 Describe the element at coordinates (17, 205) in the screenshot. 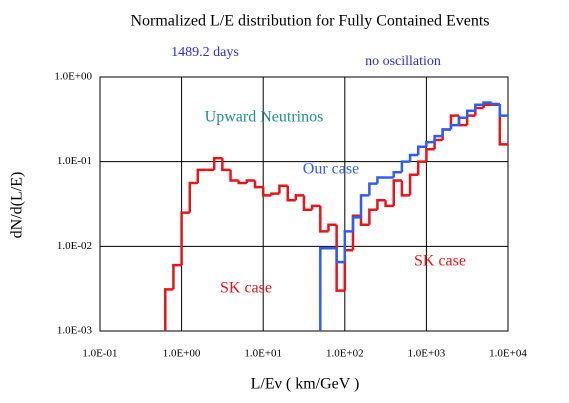

I see `y-axis-label: dN/d(L/E)` at that location.